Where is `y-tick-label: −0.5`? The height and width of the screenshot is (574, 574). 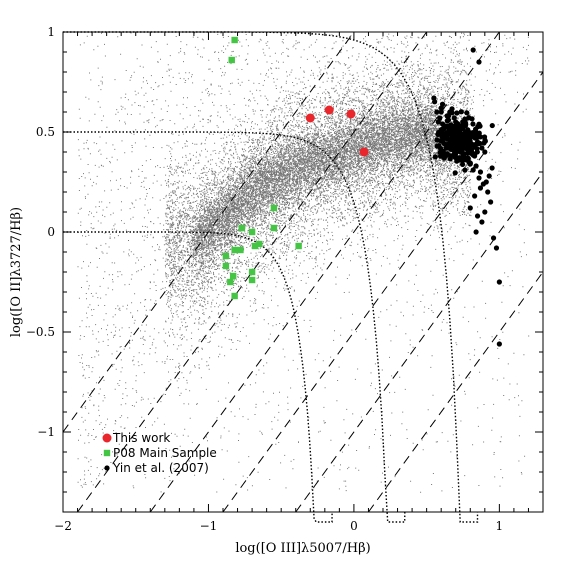 y-tick-label: −0.5 is located at coordinates (40, 332).